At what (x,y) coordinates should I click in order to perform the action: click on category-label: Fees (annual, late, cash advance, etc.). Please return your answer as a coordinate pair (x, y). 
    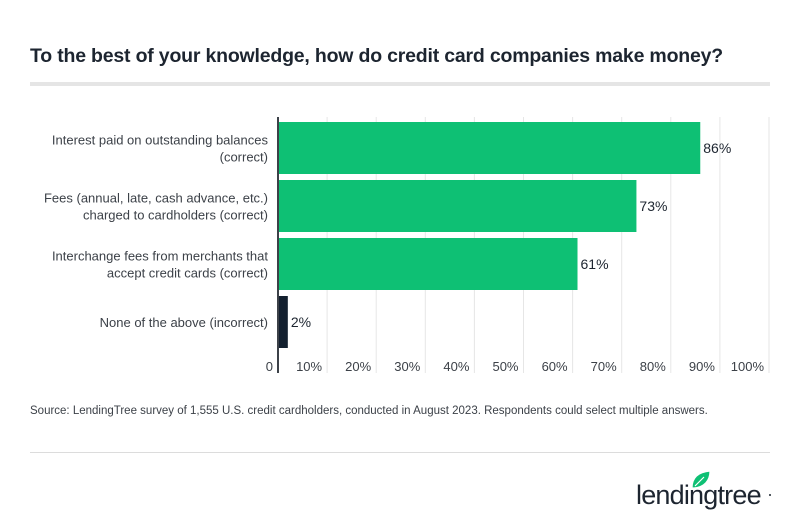
    Looking at the image, I should click on (156, 198).